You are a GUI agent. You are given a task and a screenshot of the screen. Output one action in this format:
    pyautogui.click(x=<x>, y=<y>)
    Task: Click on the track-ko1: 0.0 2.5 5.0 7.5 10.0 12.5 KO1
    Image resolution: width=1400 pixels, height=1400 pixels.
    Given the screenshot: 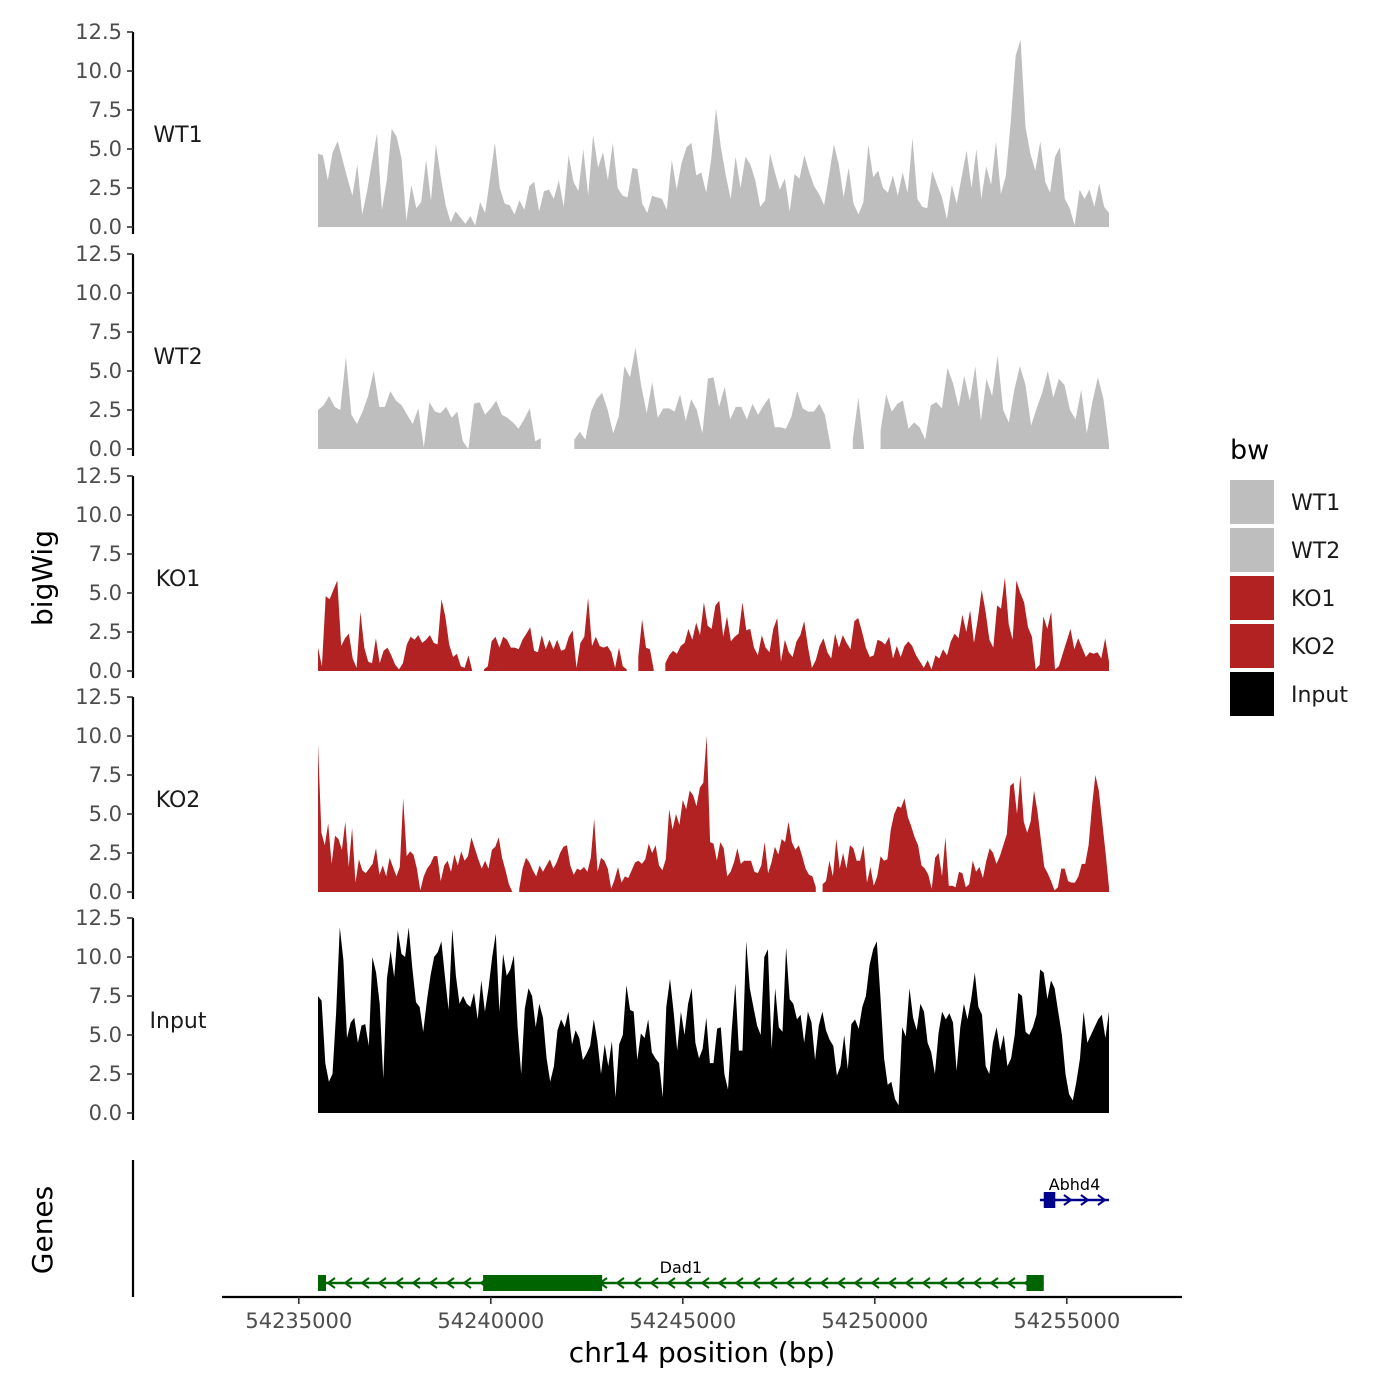 What is the action you would take?
    pyautogui.click(x=592, y=573)
    